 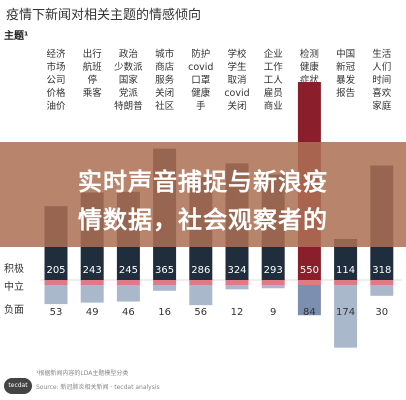 What do you see at coordinates (346, 67) in the screenshot?
I see `category-label: 新冠` at bounding box center [346, 67].